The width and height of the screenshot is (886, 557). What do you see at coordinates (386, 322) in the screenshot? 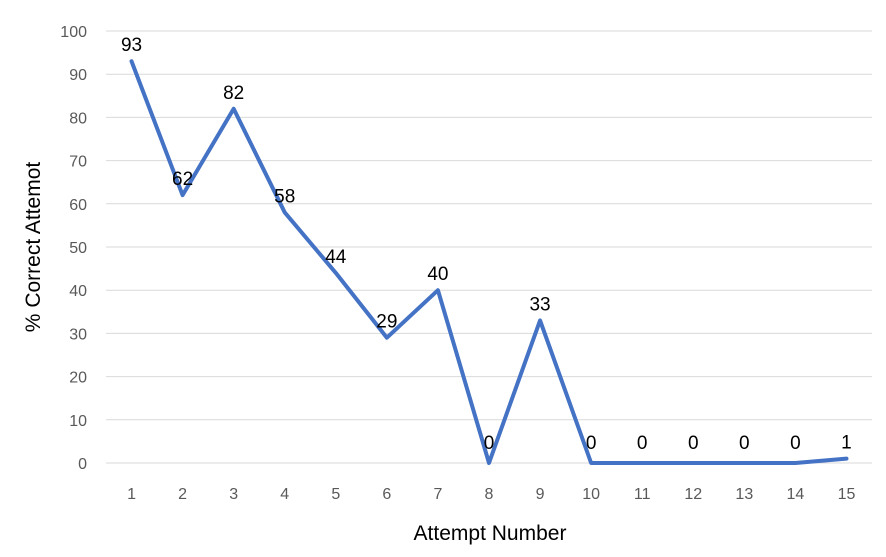
I see `data-label: 29` at bounding box center [386, 322].